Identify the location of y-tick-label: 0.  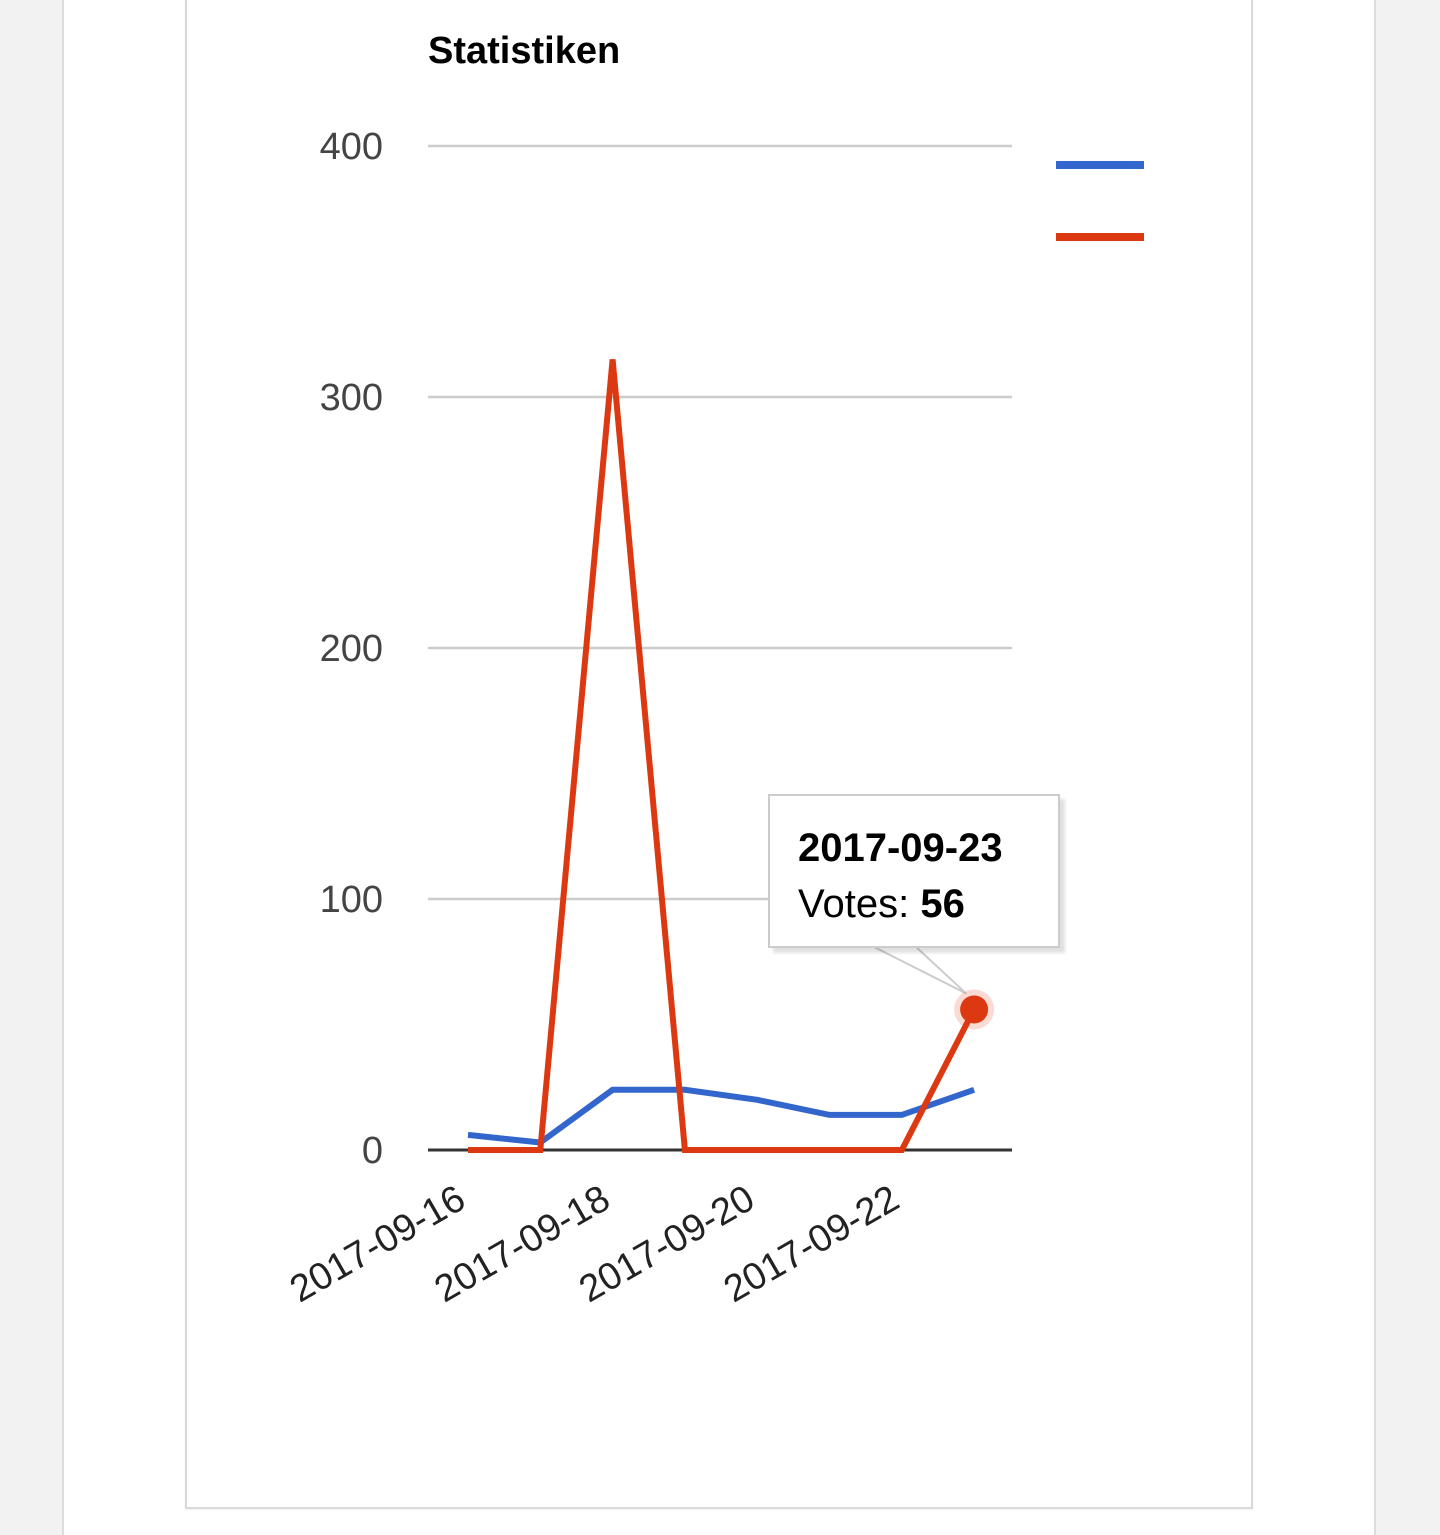
(372, 1151).